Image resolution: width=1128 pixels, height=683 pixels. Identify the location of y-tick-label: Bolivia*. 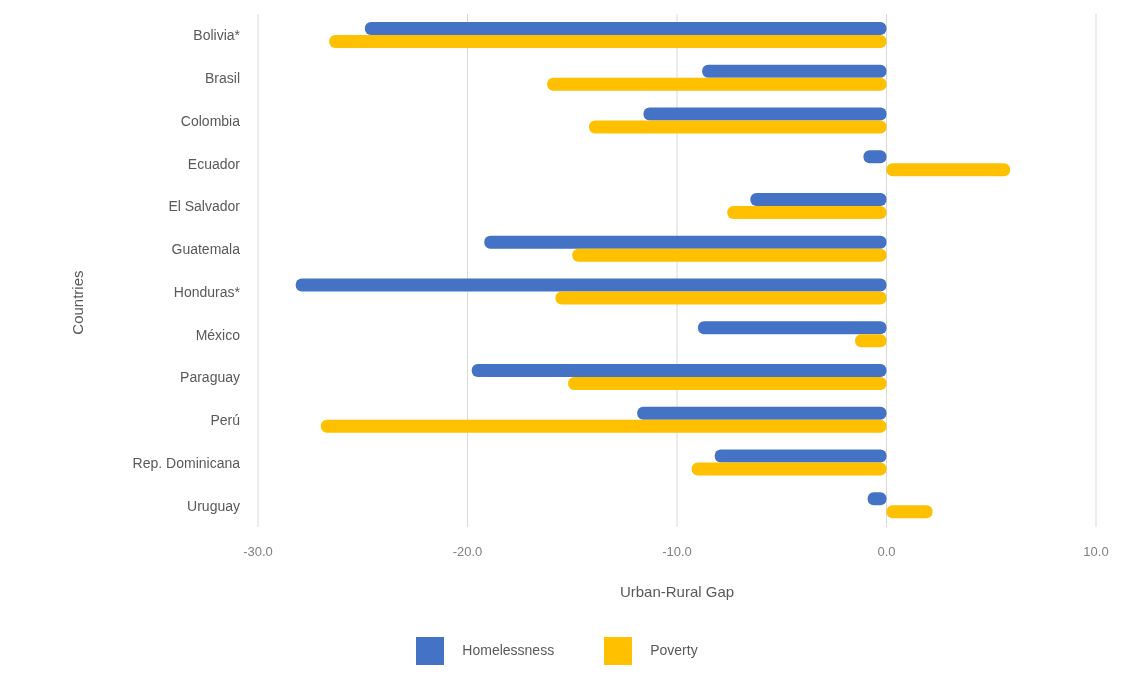
(217, 35).